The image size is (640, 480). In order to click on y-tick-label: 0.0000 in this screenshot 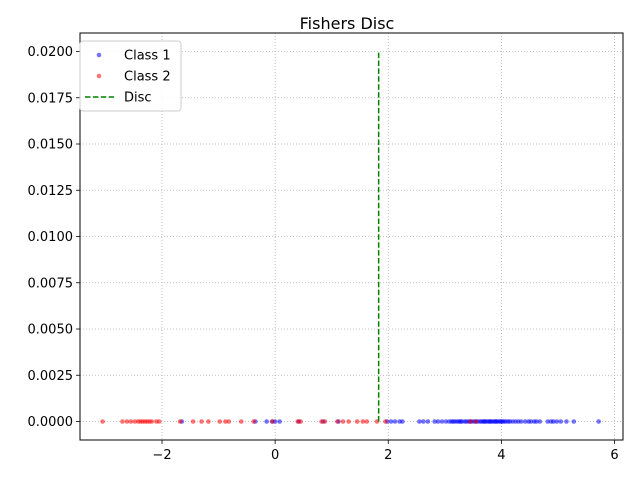, I will do `click(51, 422)`.